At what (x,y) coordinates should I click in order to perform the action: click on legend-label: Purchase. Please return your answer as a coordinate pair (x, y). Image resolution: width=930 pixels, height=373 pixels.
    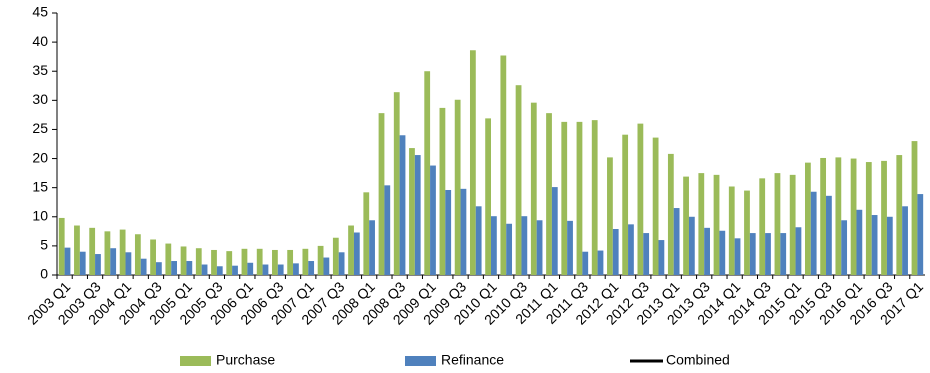
    Looking at the image, I should click on (245, 360).